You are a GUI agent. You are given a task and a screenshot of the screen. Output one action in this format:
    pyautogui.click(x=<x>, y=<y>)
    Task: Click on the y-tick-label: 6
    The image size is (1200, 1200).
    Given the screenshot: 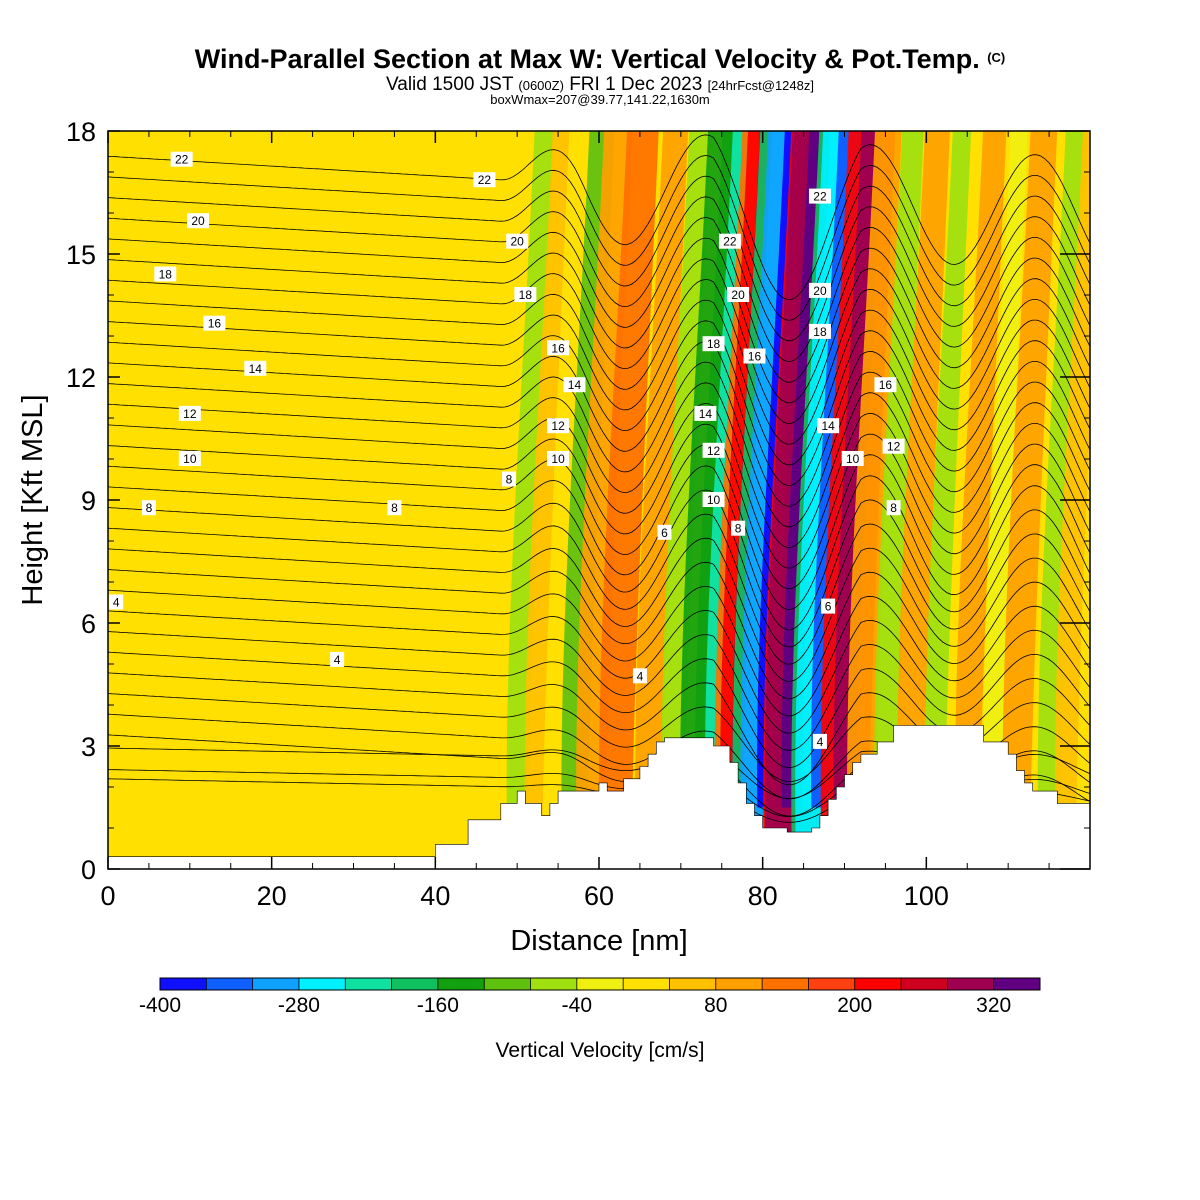 What is the action you would take?
    pyautogui.click(x=88, y=624)
    